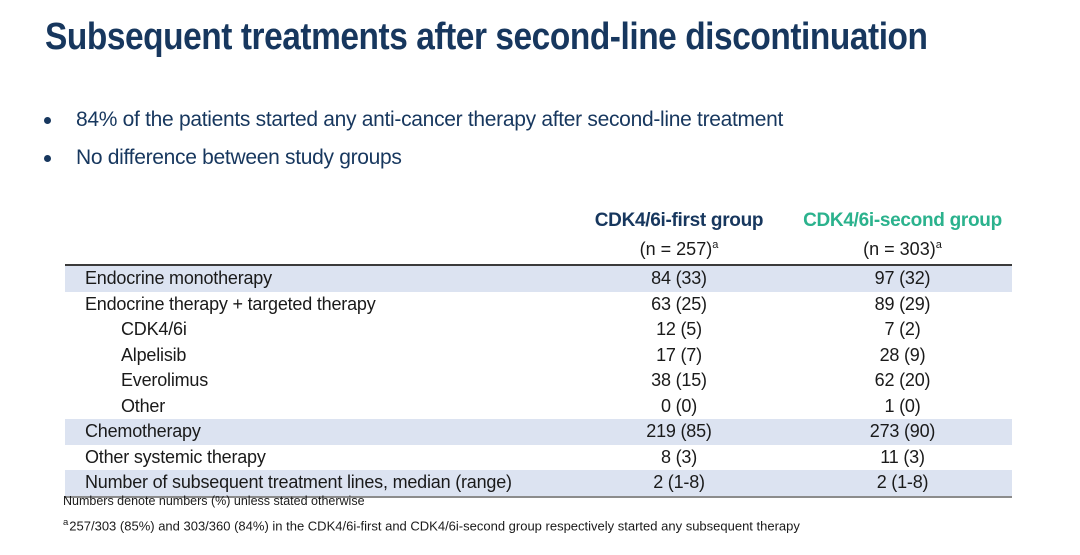 This screenshot has width=1080, height=555. I want to click on row-value-first-group: 17 (7), so click(679, 354).